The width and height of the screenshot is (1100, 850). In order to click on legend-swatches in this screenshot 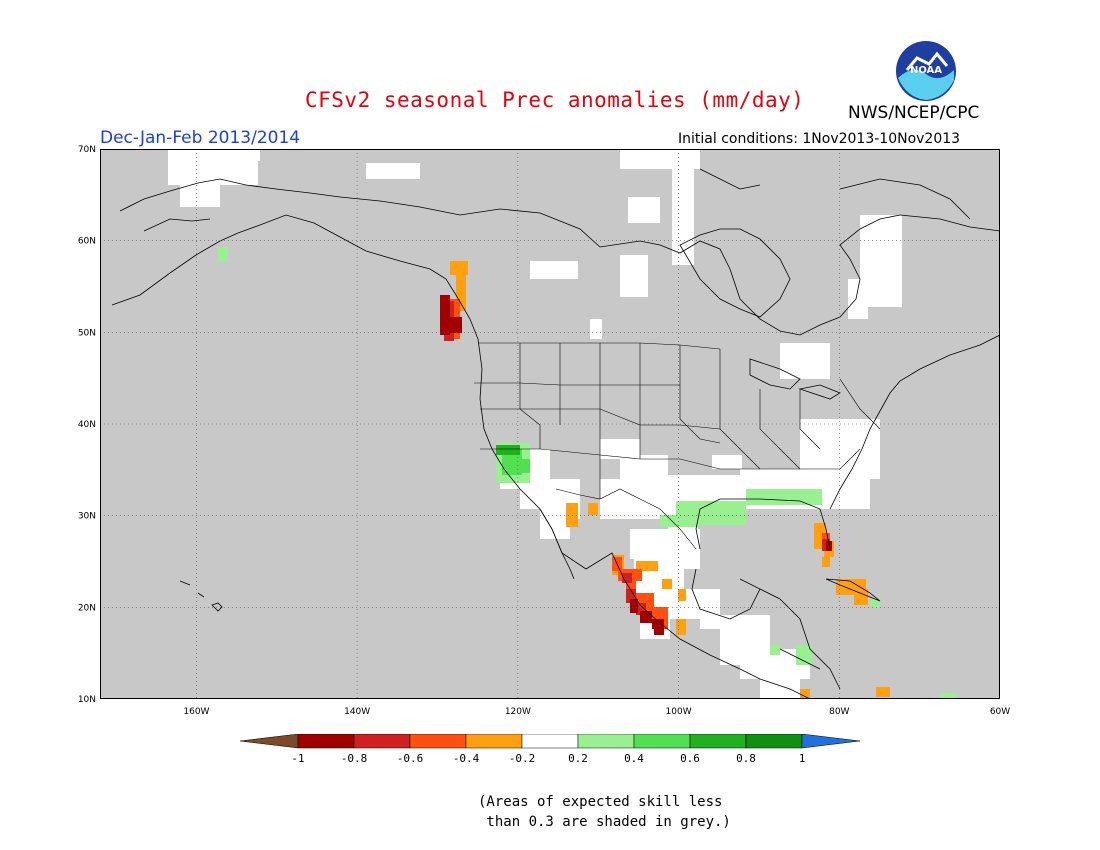, I will do `click(550, 741)`.